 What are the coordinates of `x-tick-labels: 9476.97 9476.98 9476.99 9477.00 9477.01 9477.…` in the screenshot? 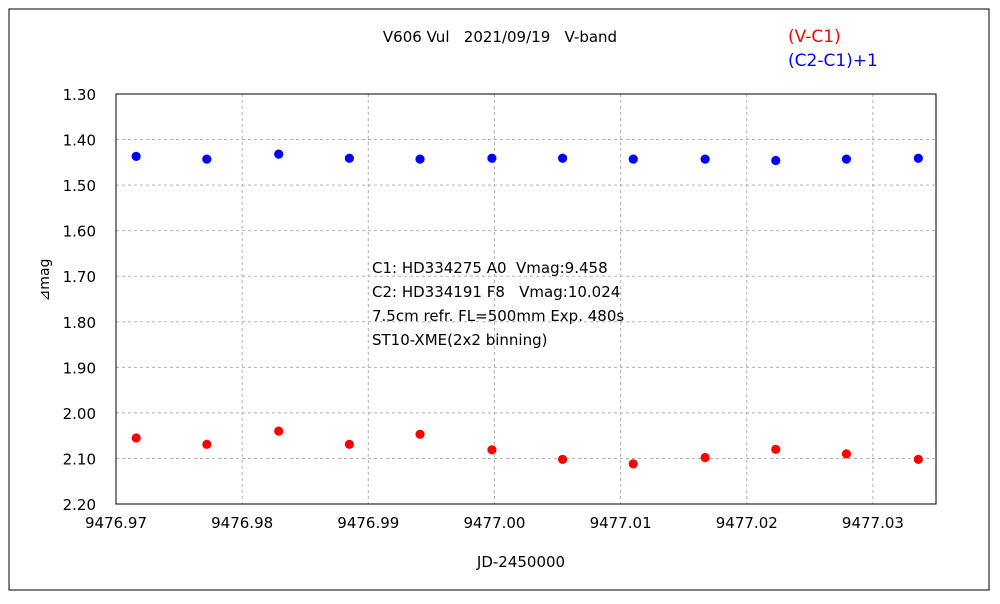 It's located at (494, 523).